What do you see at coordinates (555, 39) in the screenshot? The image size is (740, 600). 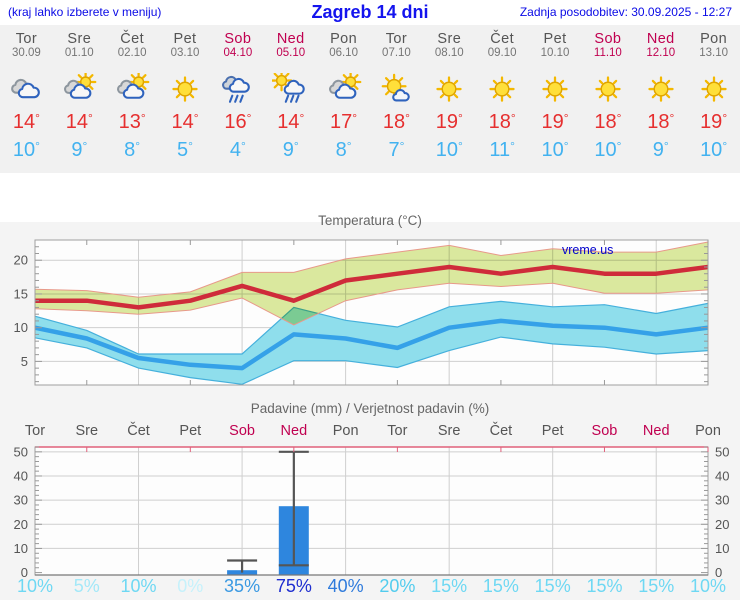 I see `day-name: Pet` at bounding box center [555, 39].